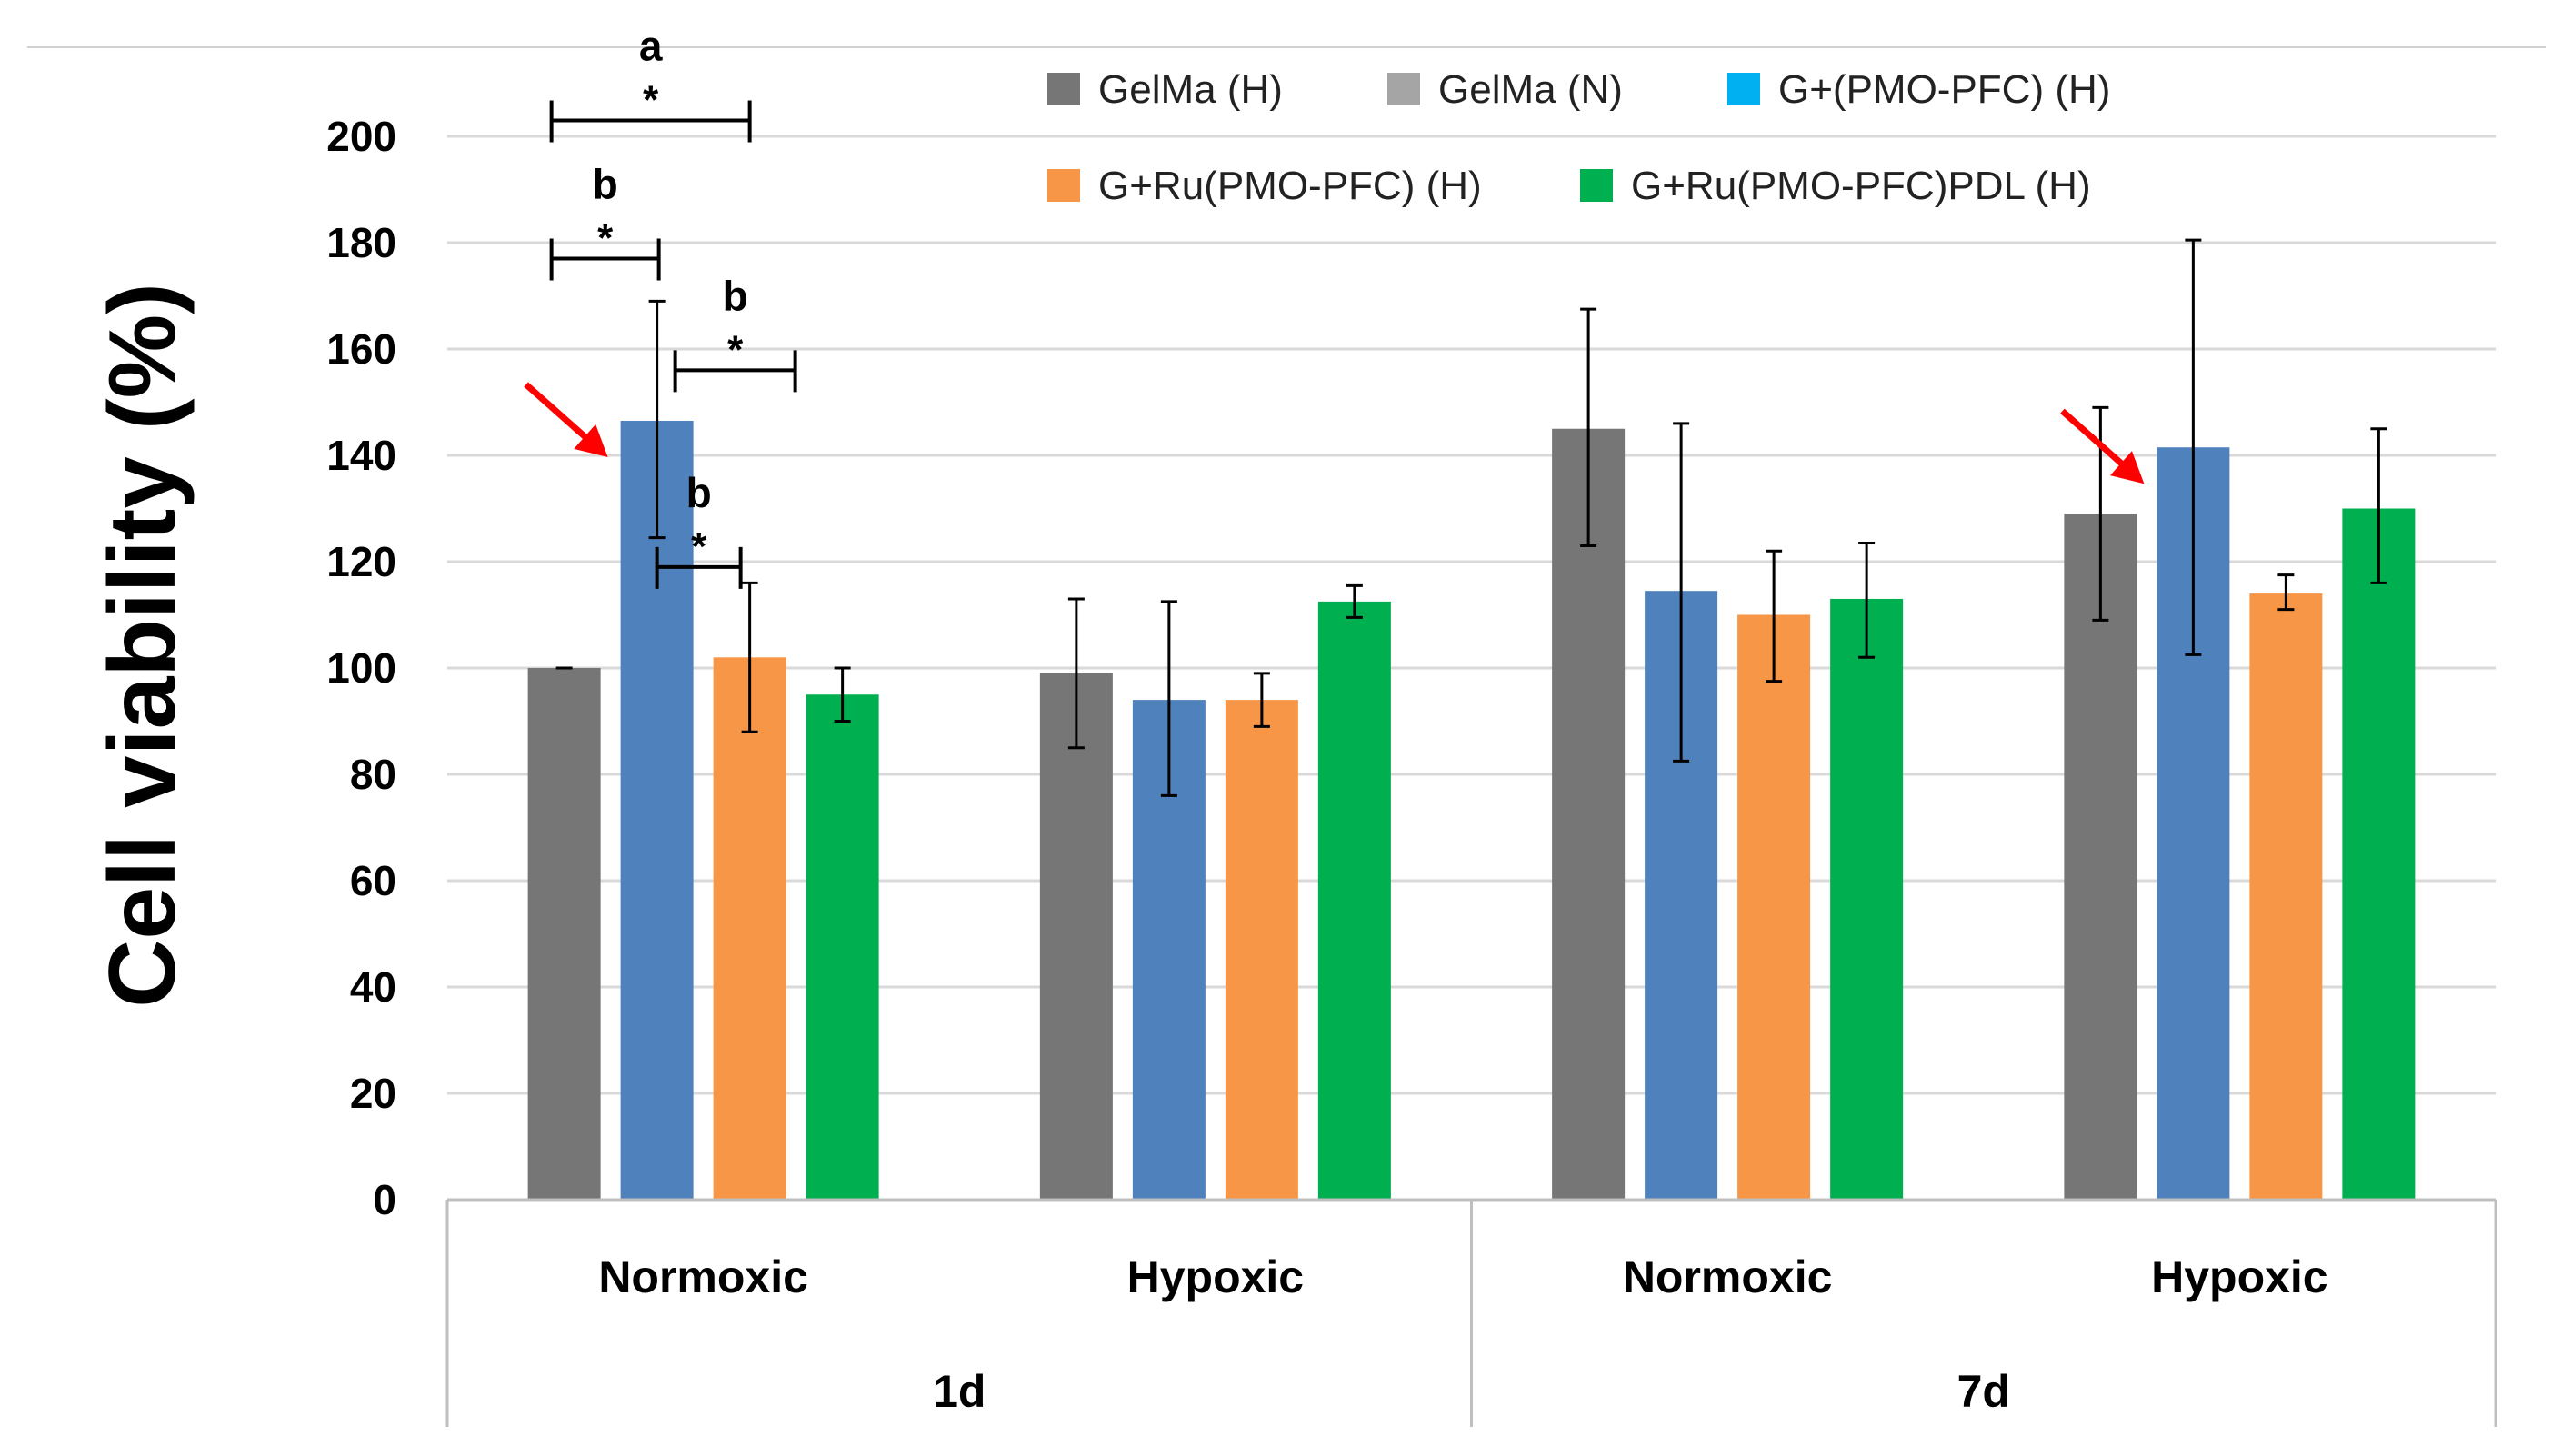  I want to click on y-tick-label: 160, so click(361, 349).